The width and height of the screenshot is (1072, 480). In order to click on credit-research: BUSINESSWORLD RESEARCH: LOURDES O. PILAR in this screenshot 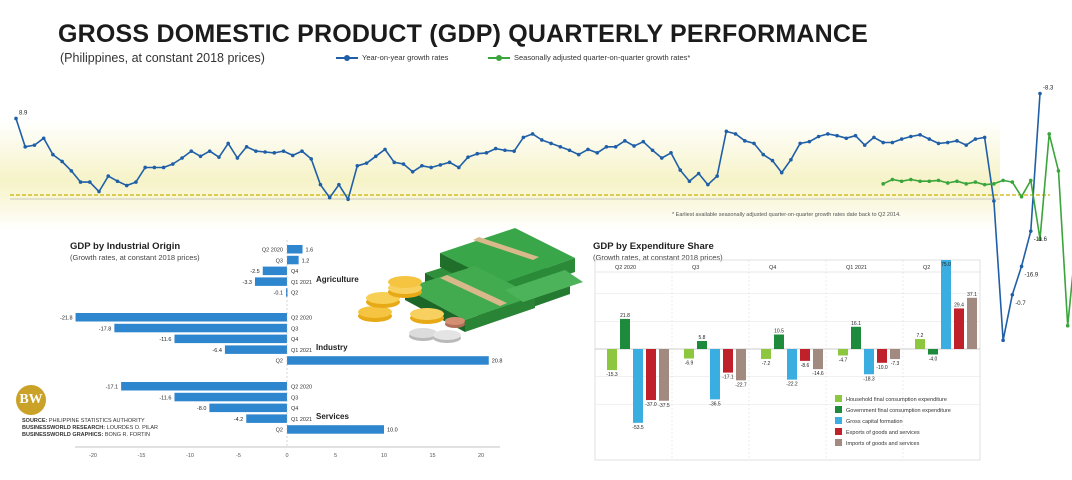, I will do `click(90, 428)`.